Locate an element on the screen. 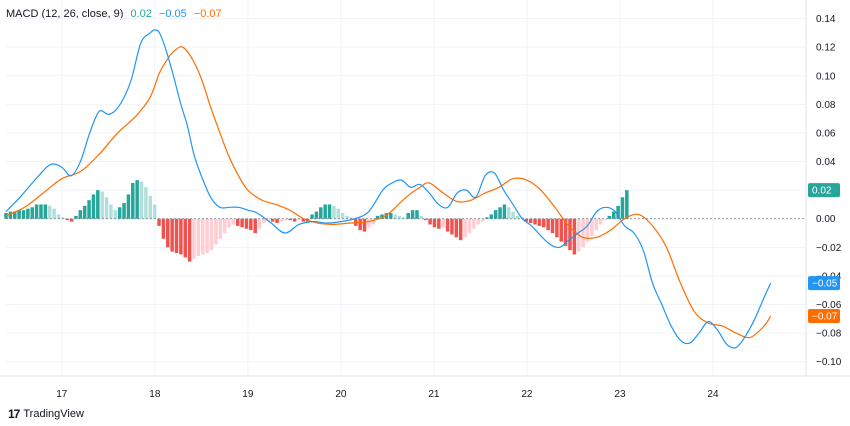 The width and height of the screenshot is (850, 426). price-tick-label: 0.00 is located at coordinates (826, 219).